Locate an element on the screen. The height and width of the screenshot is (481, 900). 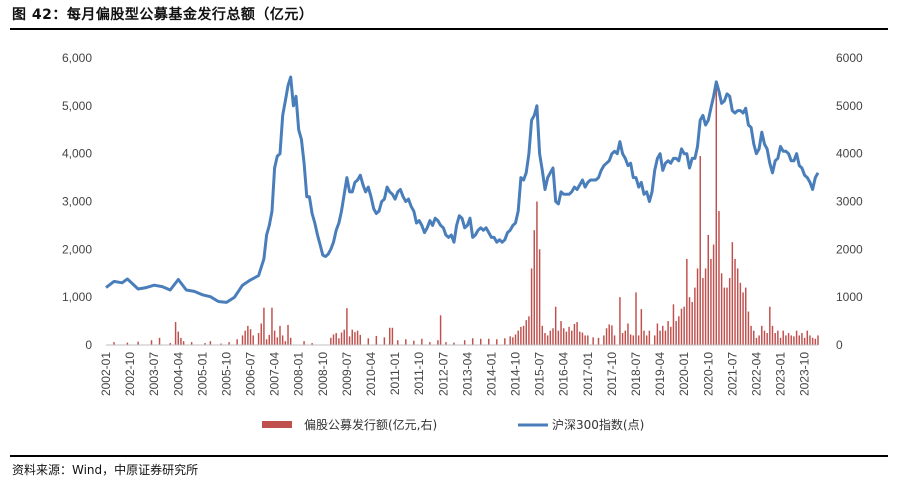
x-tick-label: 2005-10 is located at coordinates (227, 374).